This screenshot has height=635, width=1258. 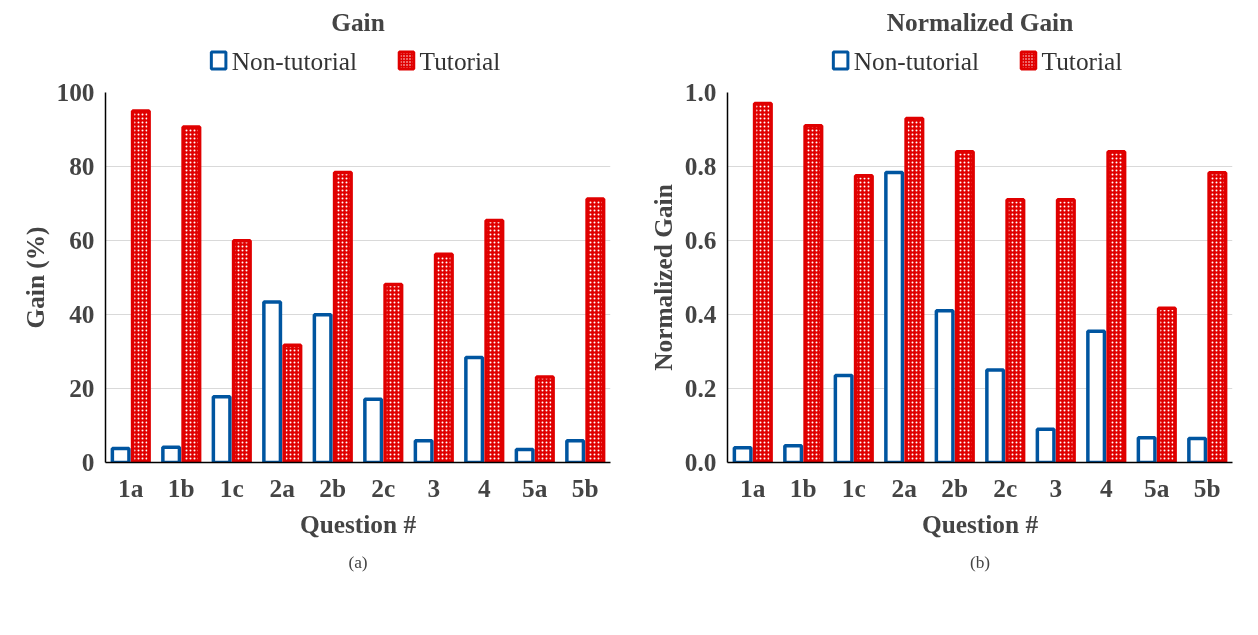 I want to click on chart-title: Gain, so click(x=358, y=21).